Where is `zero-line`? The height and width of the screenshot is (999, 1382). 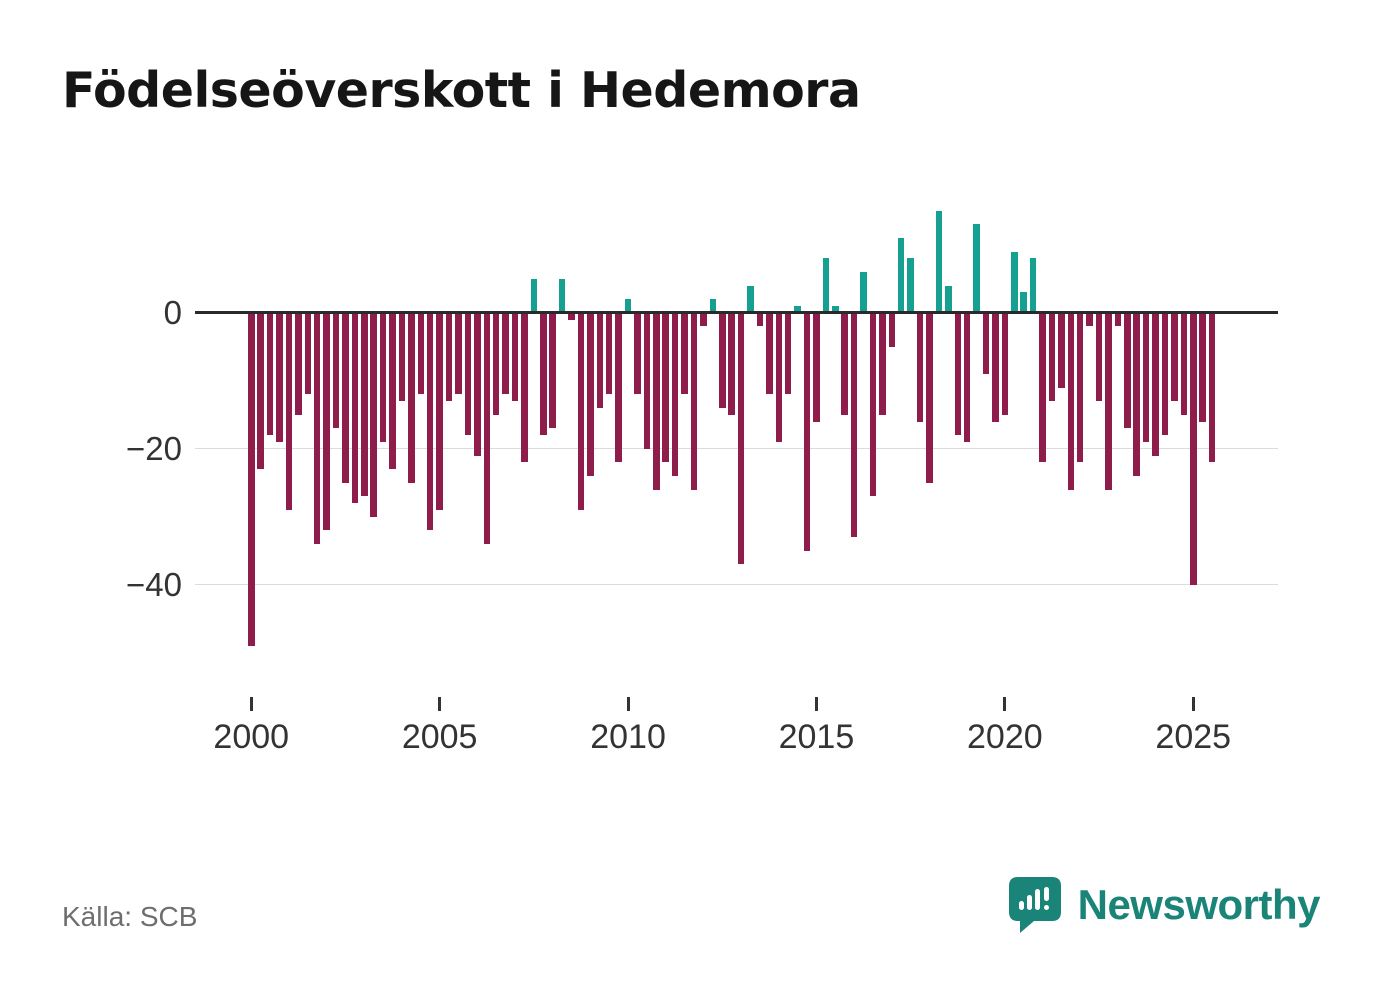 zero-line is located at coordinates (736, 313).